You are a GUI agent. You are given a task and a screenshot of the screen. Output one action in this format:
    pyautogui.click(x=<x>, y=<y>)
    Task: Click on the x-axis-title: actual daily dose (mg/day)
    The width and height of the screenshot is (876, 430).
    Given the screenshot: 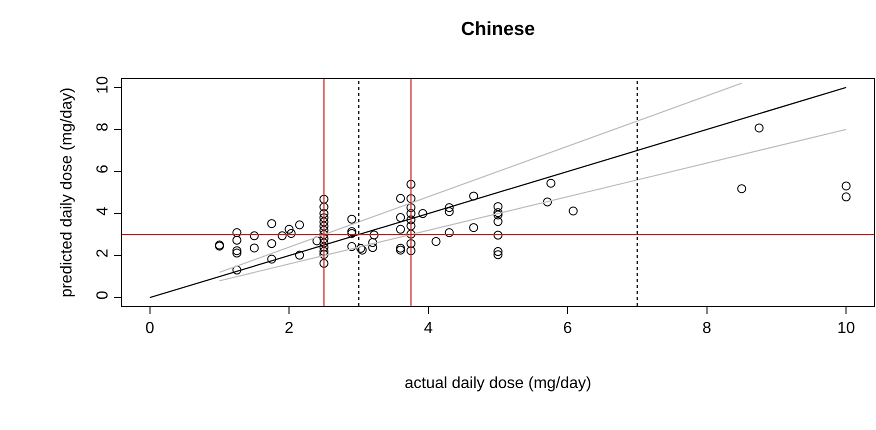 What is the action you would take?
    pyautogui.click(x=498, y=383)
    